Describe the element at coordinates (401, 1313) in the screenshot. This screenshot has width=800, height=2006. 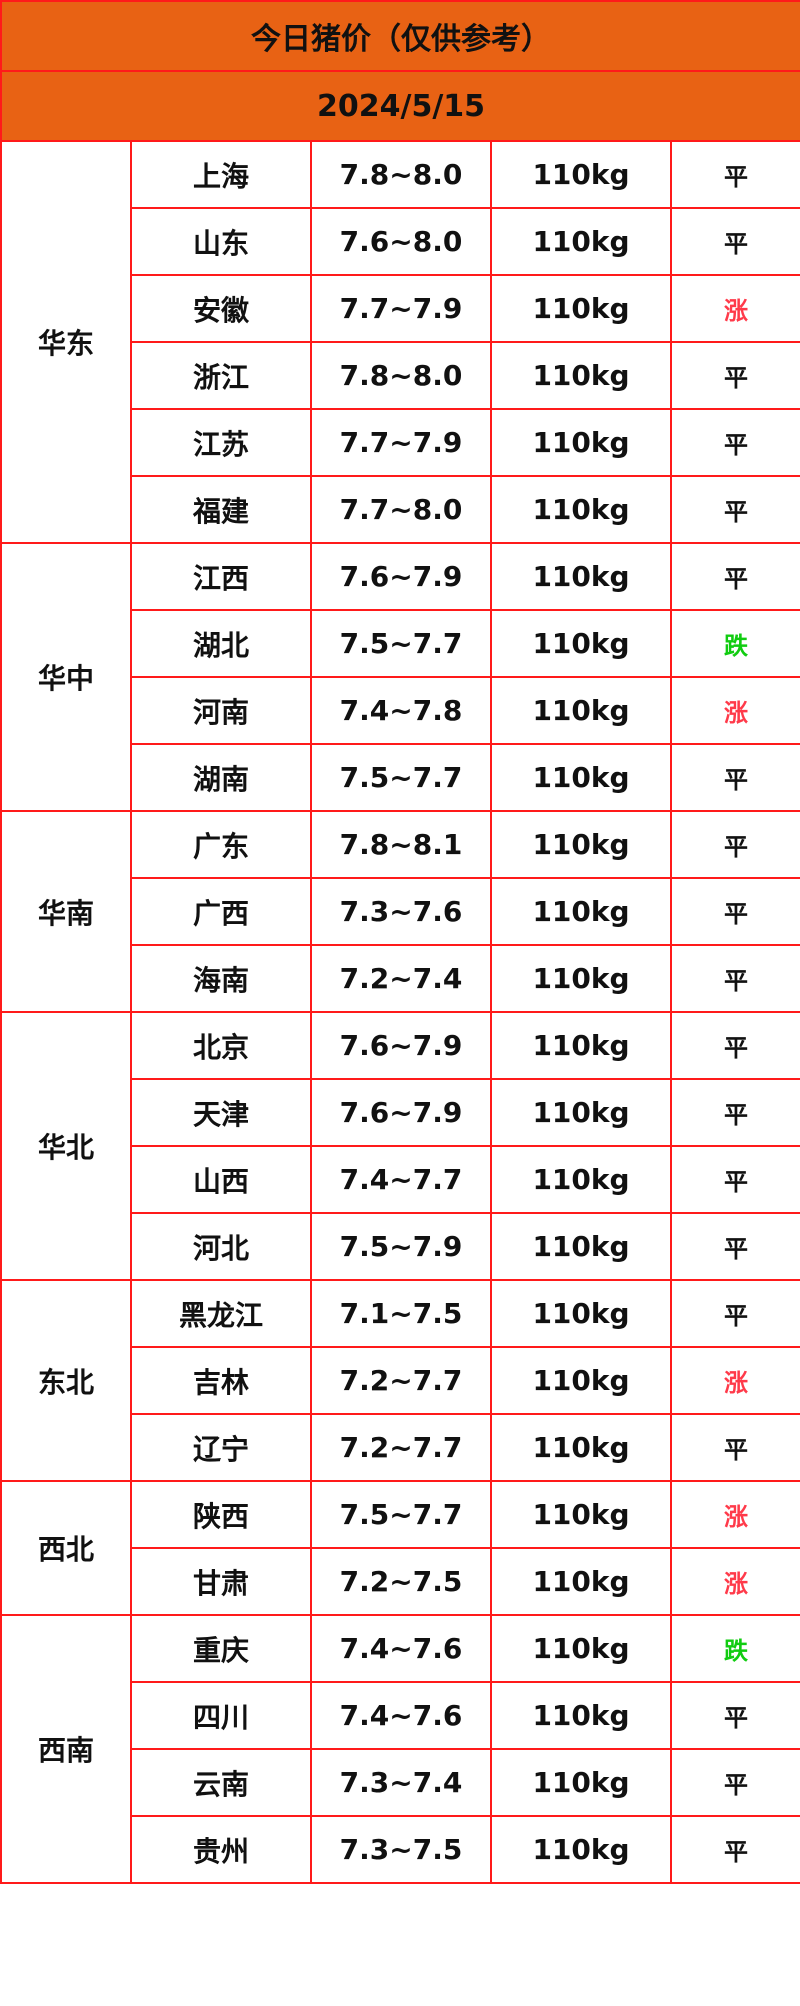
I see `price-cell: 7.1~7.5` at that location.